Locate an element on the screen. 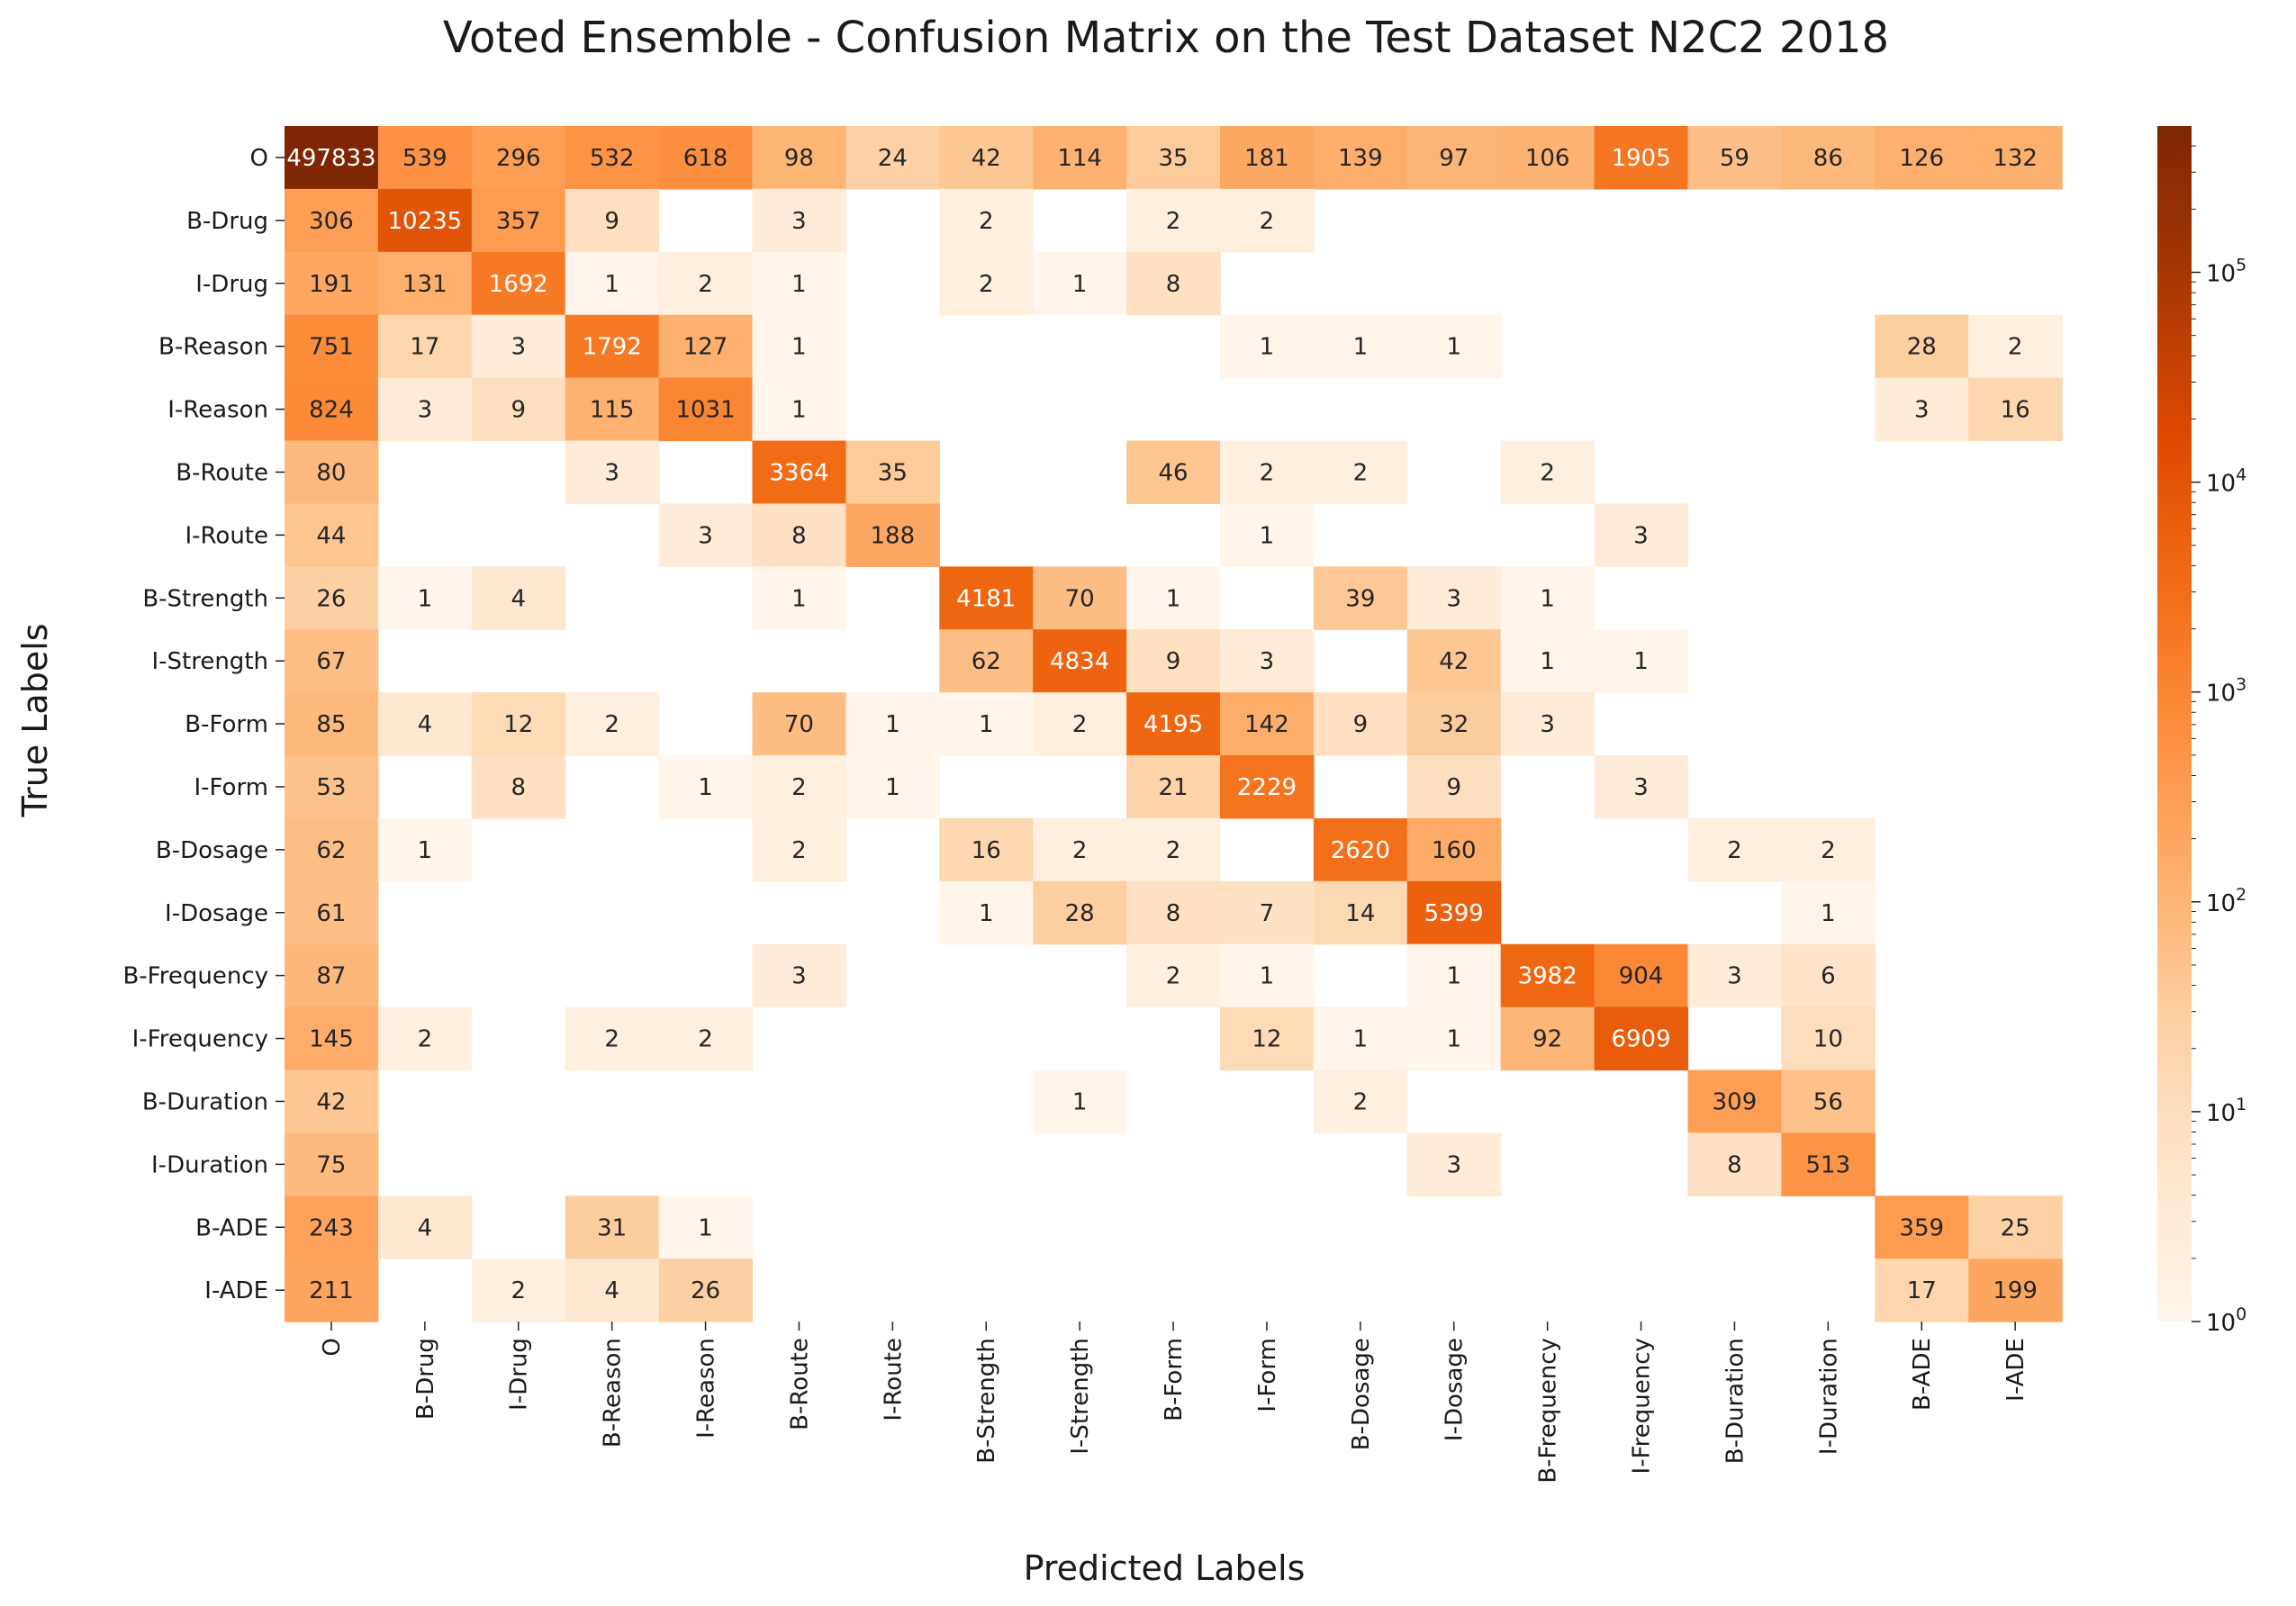  cell-value-label: 145 is located at coordinates (332, 1039).